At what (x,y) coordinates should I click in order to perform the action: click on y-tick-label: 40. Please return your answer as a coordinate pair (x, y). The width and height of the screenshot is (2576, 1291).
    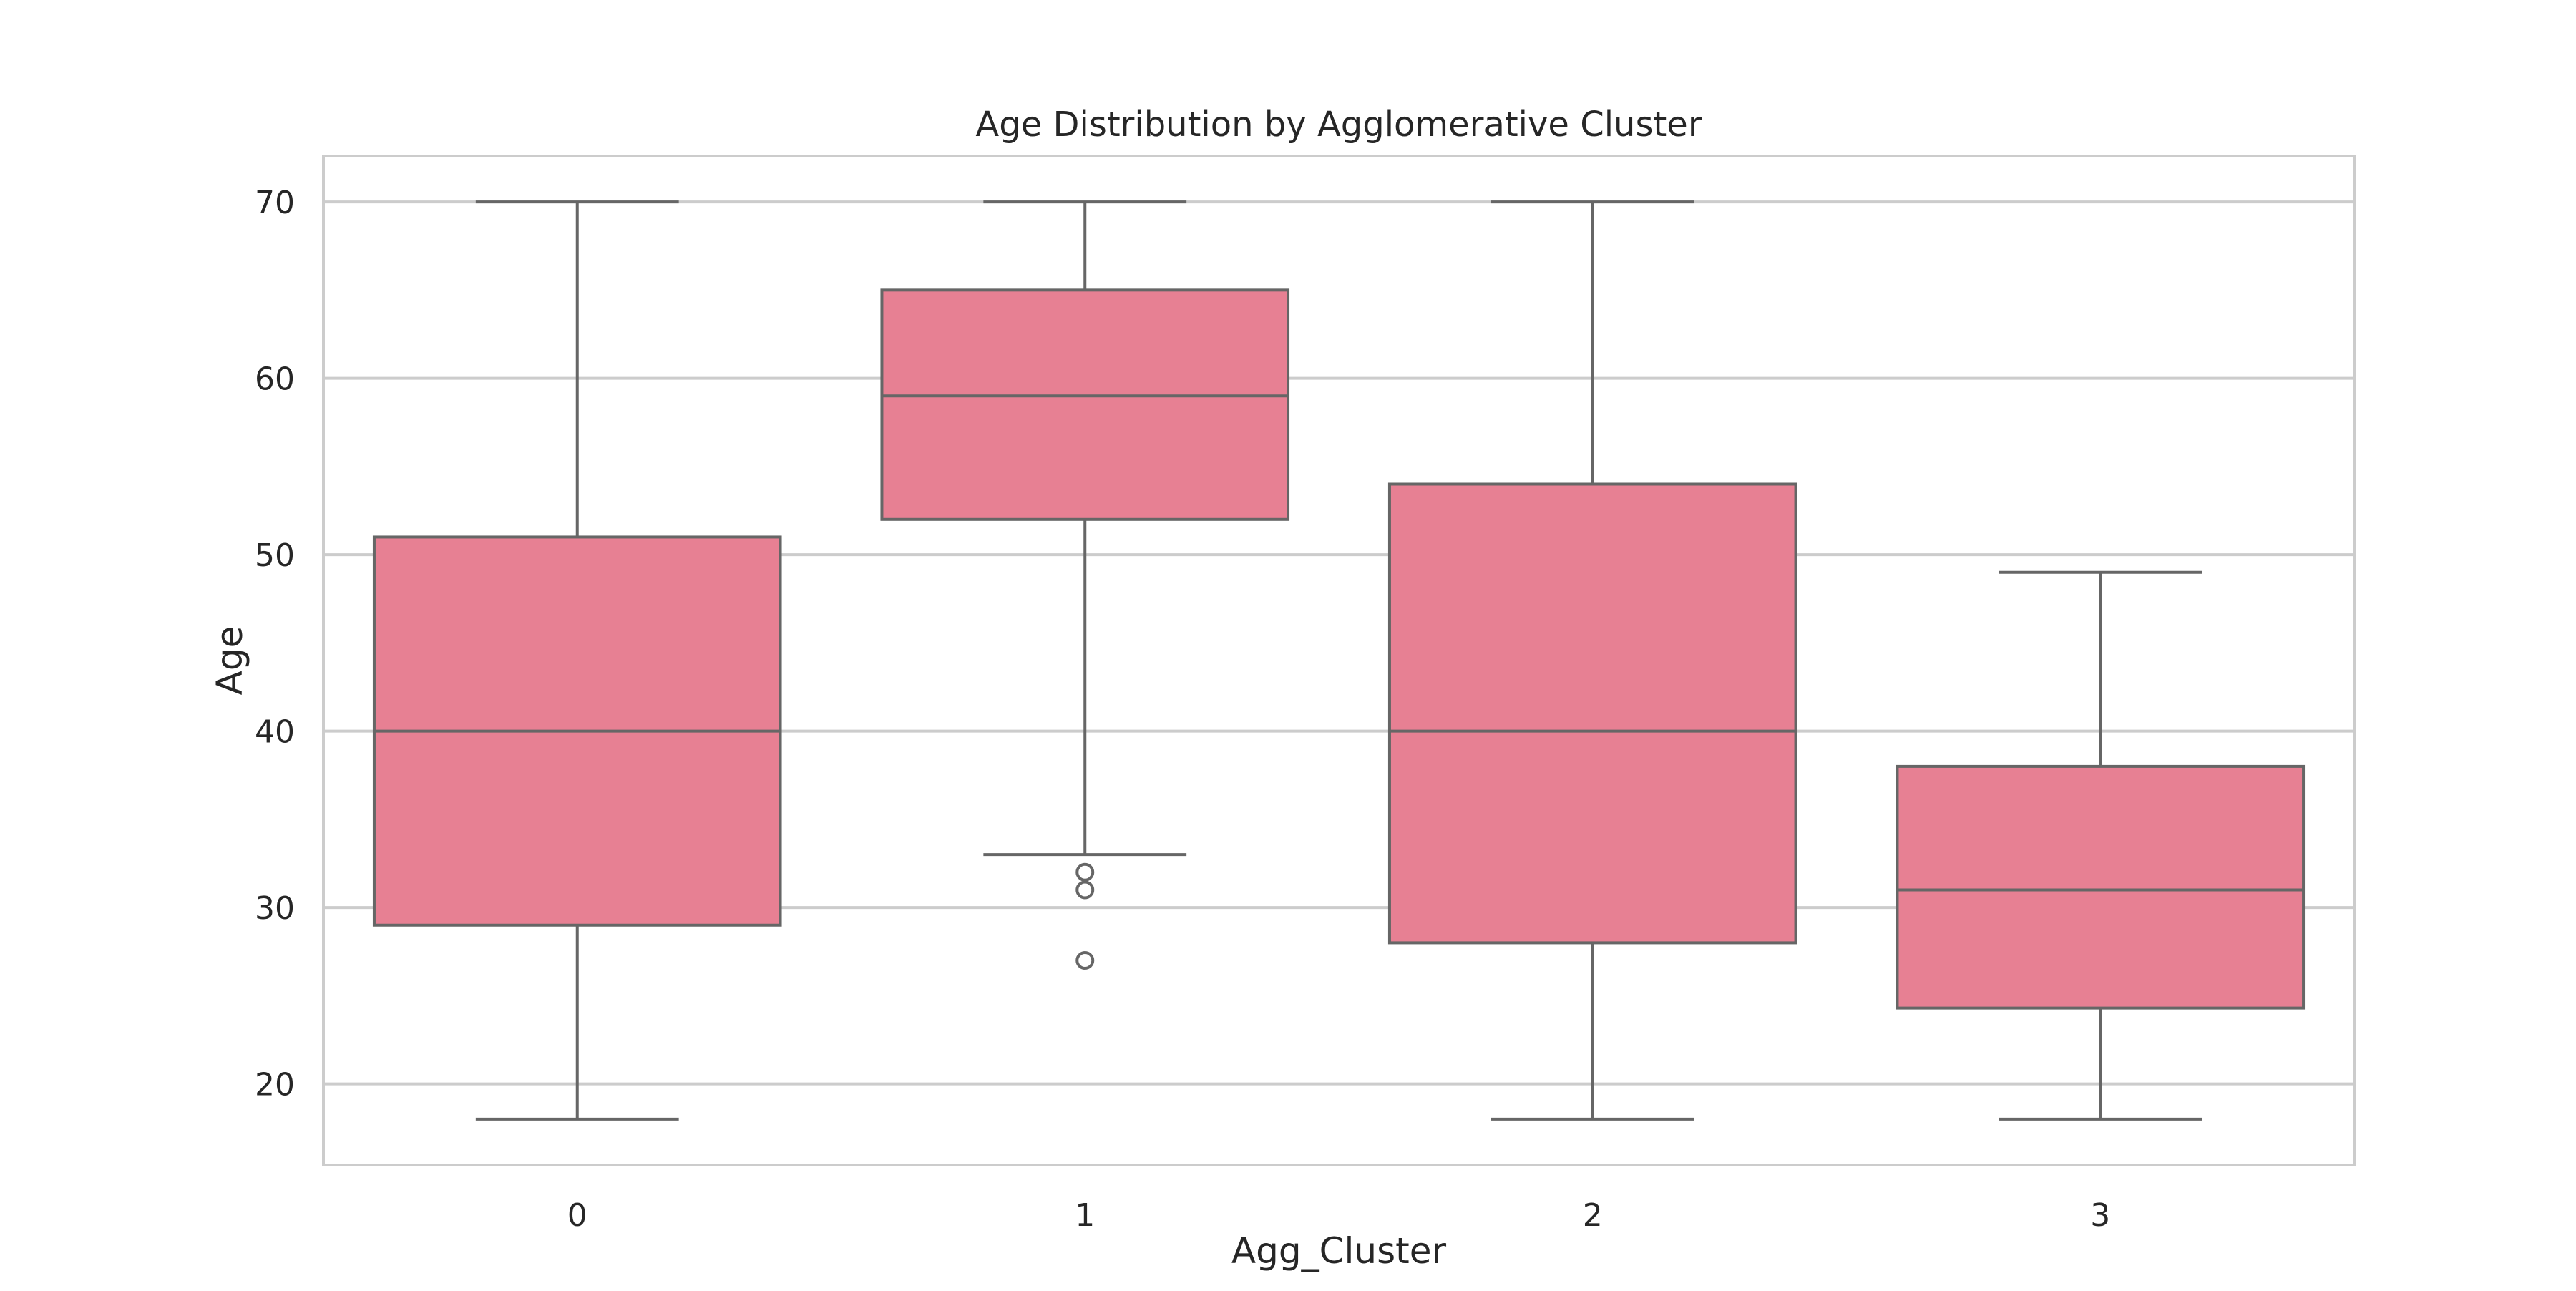
    Looking at the image, I should click on (275, 732).